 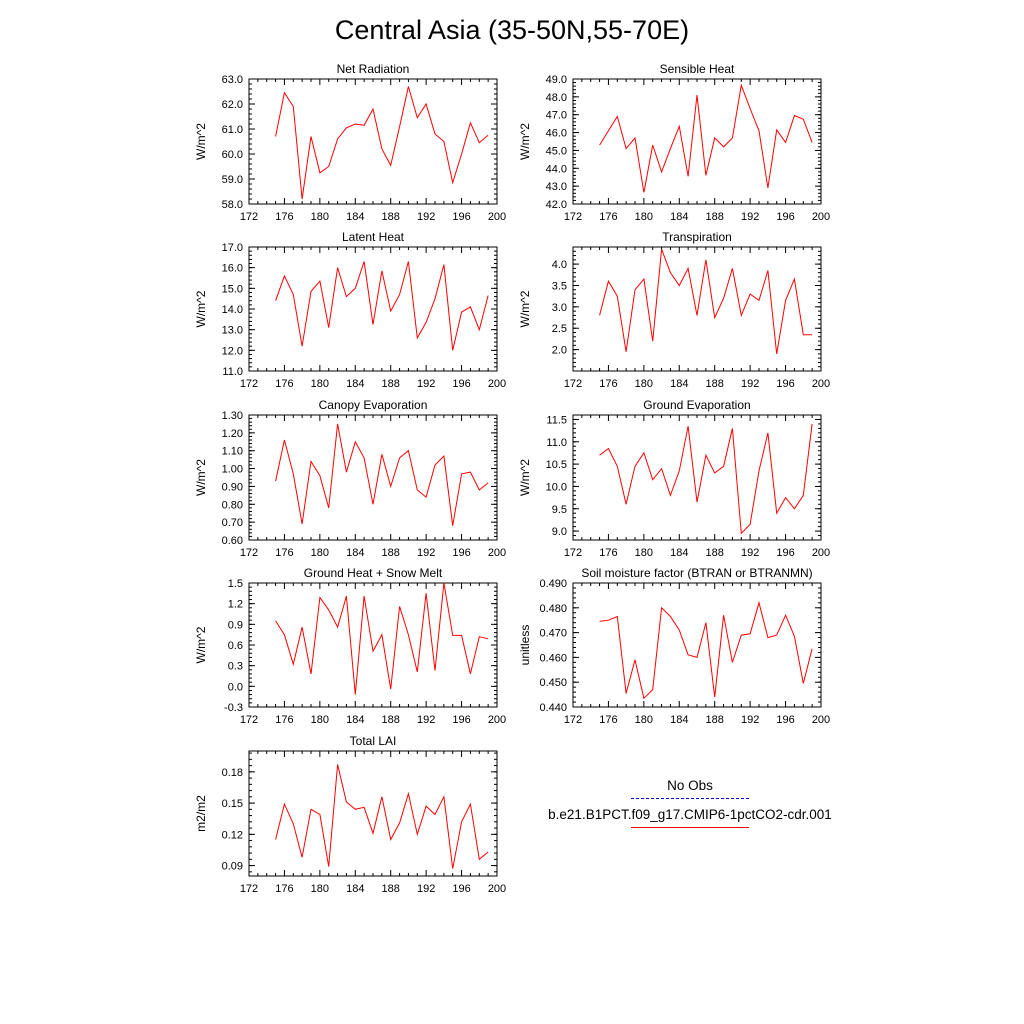 What do you see at coordinates (232, 470) in the screenshot?
I see `y-tick-label: 1.00` at bounding box center [232, 470].